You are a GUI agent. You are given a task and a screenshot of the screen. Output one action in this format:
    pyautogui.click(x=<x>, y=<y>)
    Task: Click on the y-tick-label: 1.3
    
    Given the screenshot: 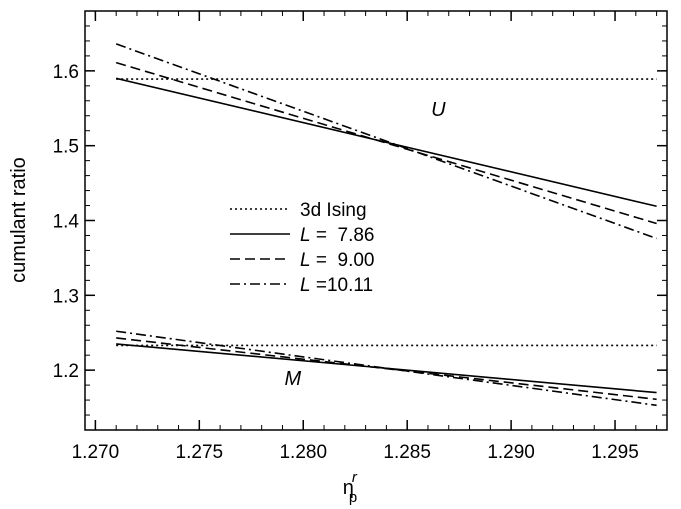 What is the action you would take?
    pyautogui.click(x=66, y=296)
    